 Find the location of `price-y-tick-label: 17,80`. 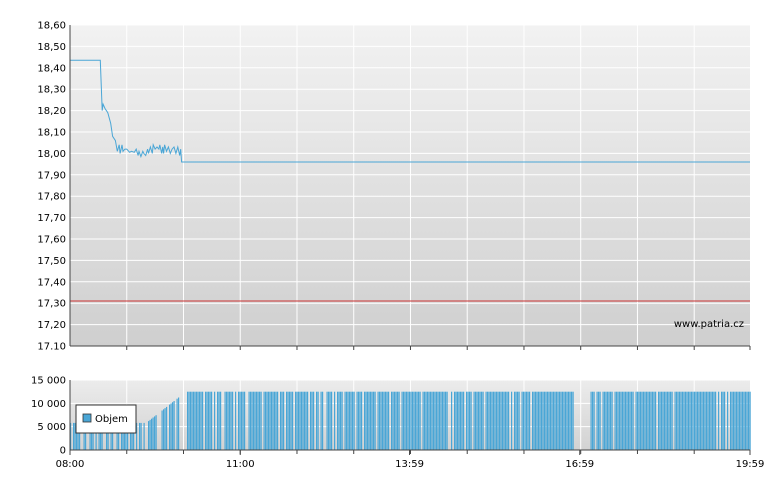

price-y-tick-label: 17,80 is located at coordinates (51, 197).